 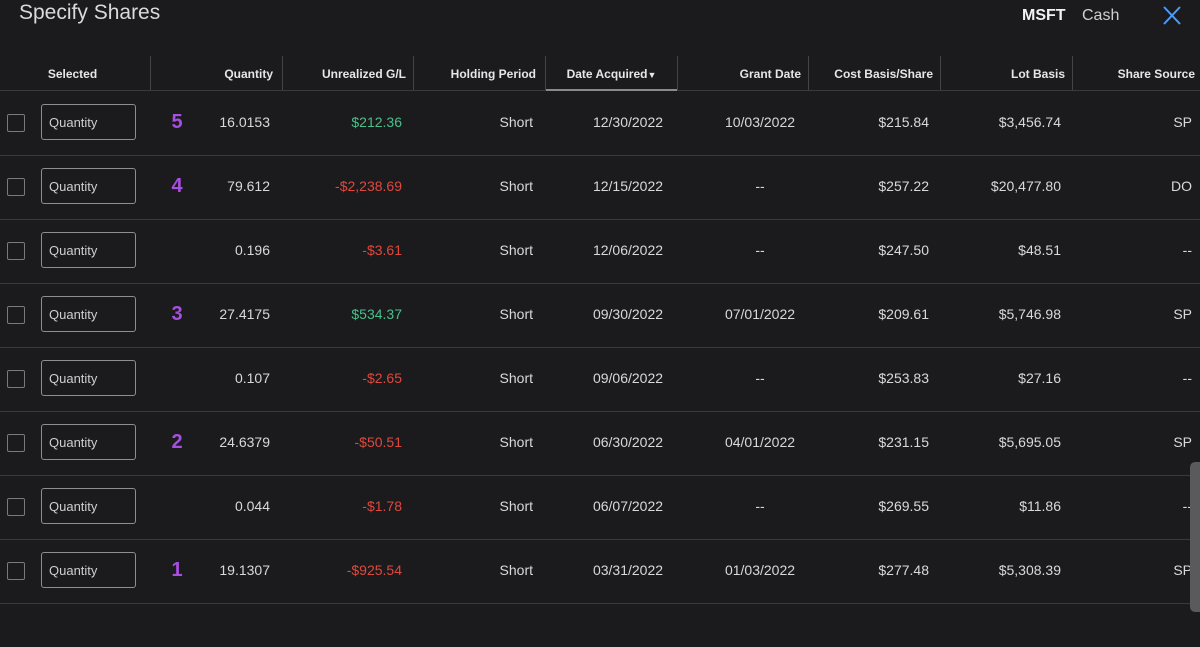 I want to click on col-share-source: Share Source, so click(x=1156, y=74).